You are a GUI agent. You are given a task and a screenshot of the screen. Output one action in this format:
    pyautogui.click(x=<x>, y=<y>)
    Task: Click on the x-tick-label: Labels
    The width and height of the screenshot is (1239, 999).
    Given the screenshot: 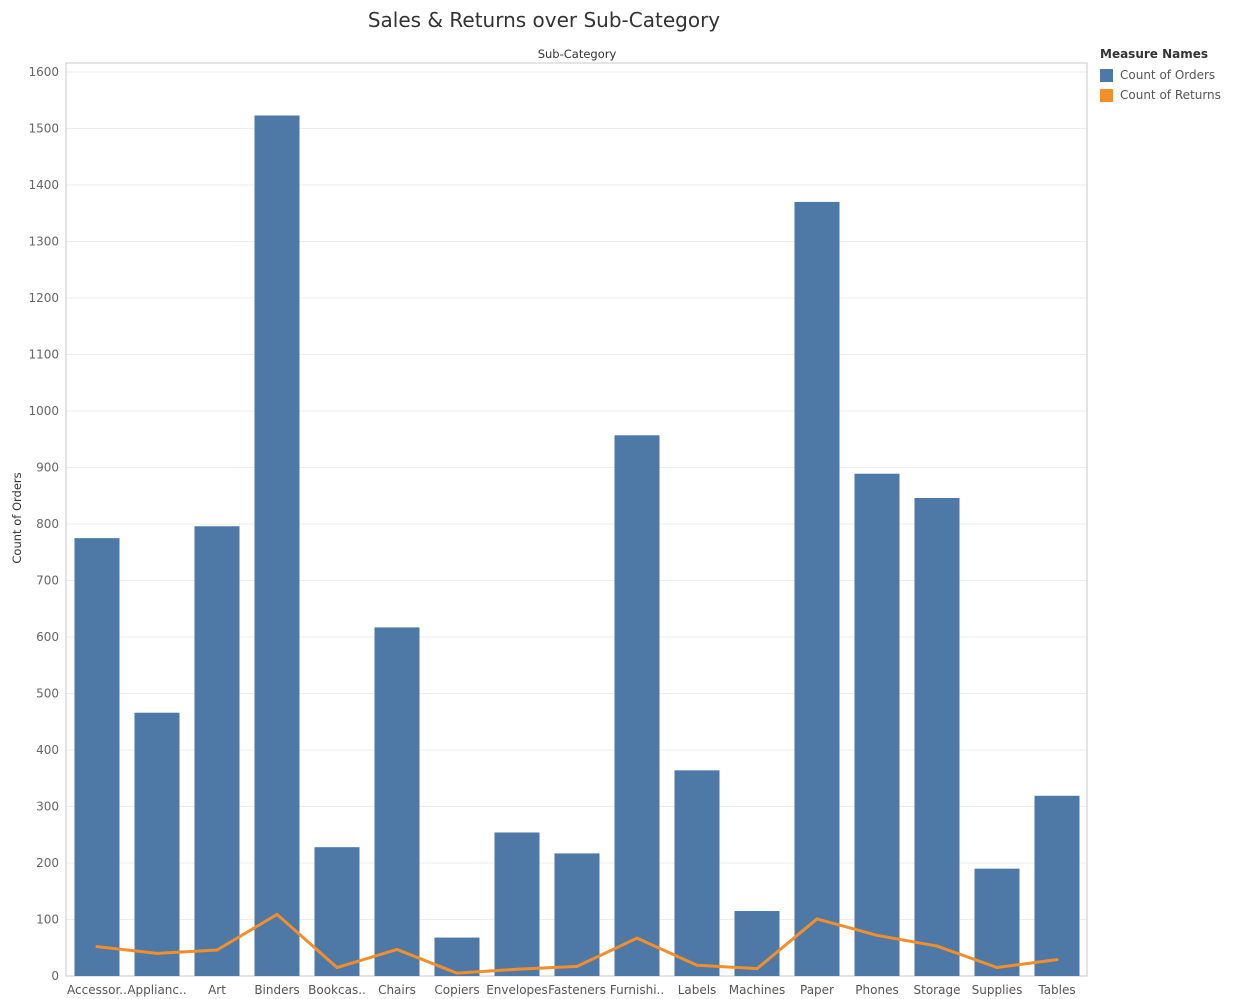 What is the action you would take?
    pyautogui.click(x=697, y=990)
    